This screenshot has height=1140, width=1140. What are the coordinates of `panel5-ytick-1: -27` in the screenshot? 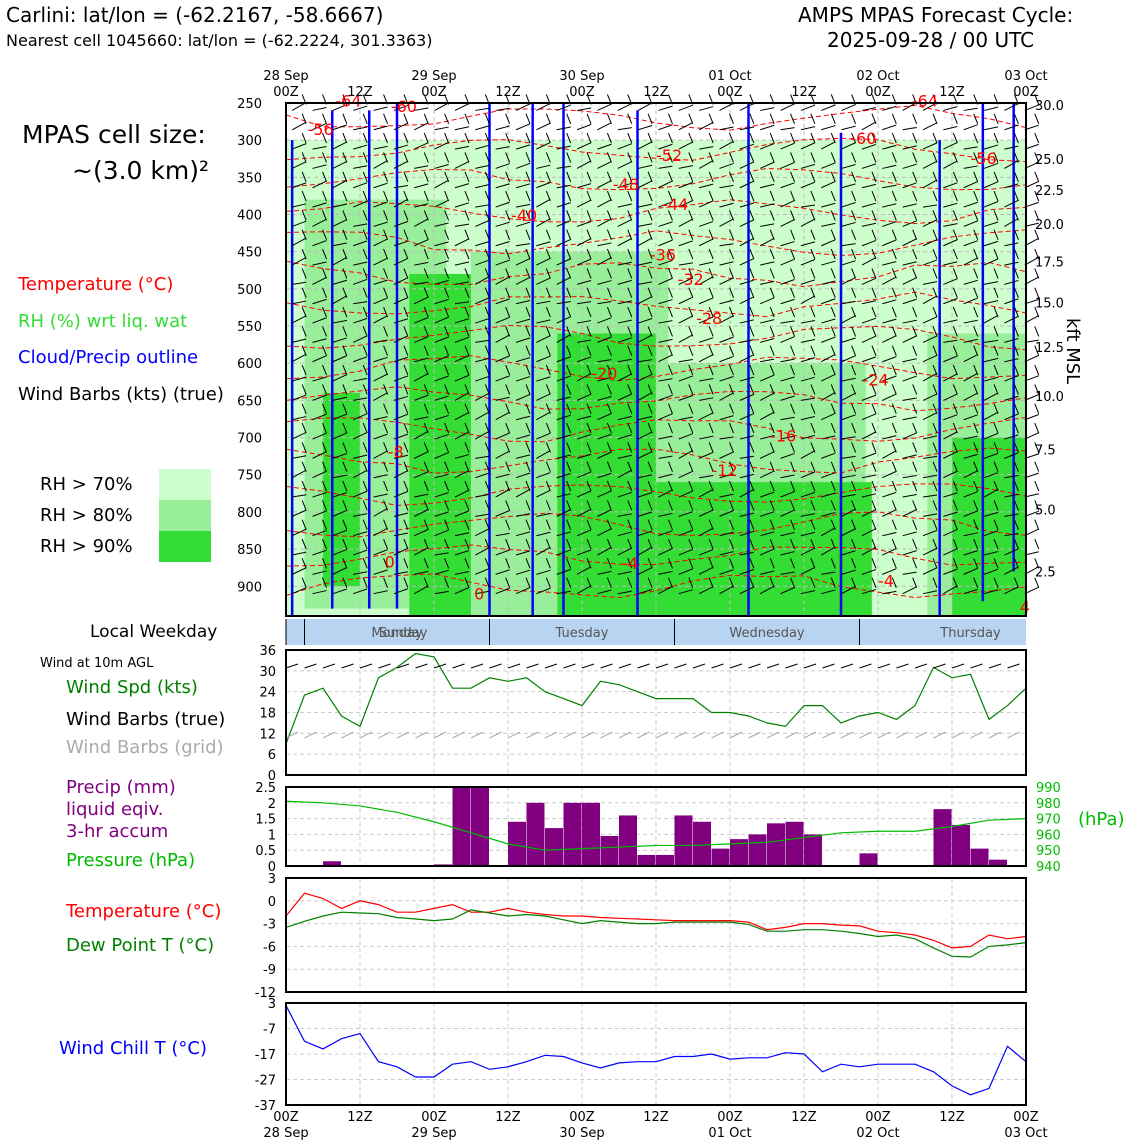 It's located at (265, 1081).